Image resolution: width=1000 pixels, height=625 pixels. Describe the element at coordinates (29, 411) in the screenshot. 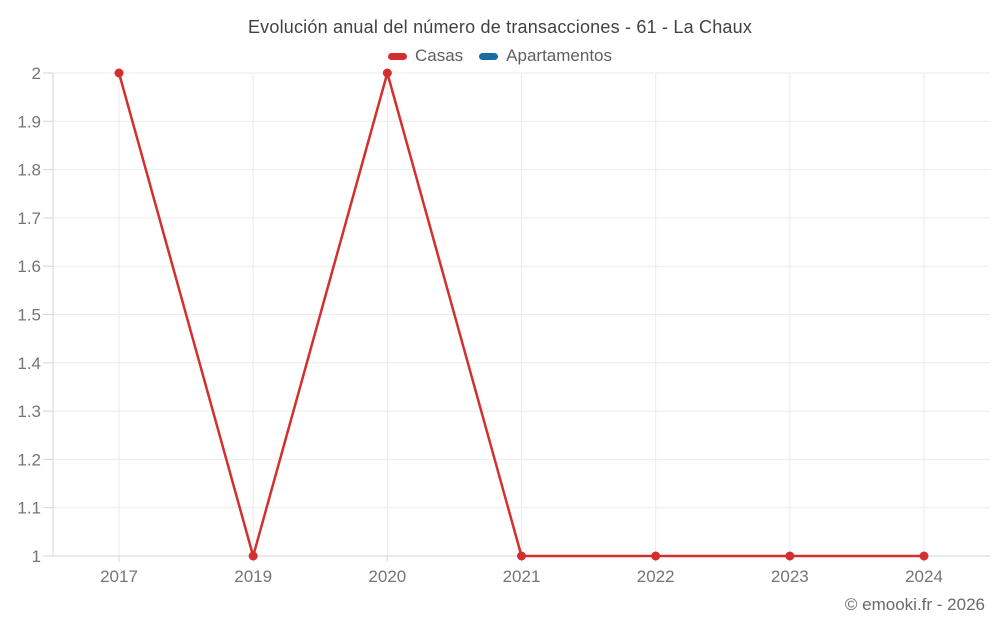

I see `y-axis-label: 1.3` at that location.